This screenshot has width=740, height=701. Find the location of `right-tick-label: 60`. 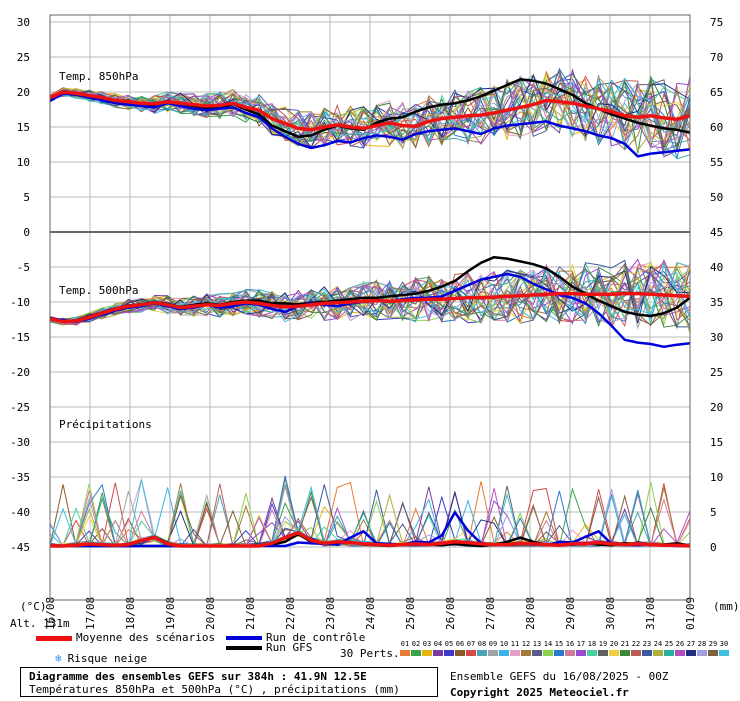

right-tick-label: 60 is located at coordinates (716, 127).